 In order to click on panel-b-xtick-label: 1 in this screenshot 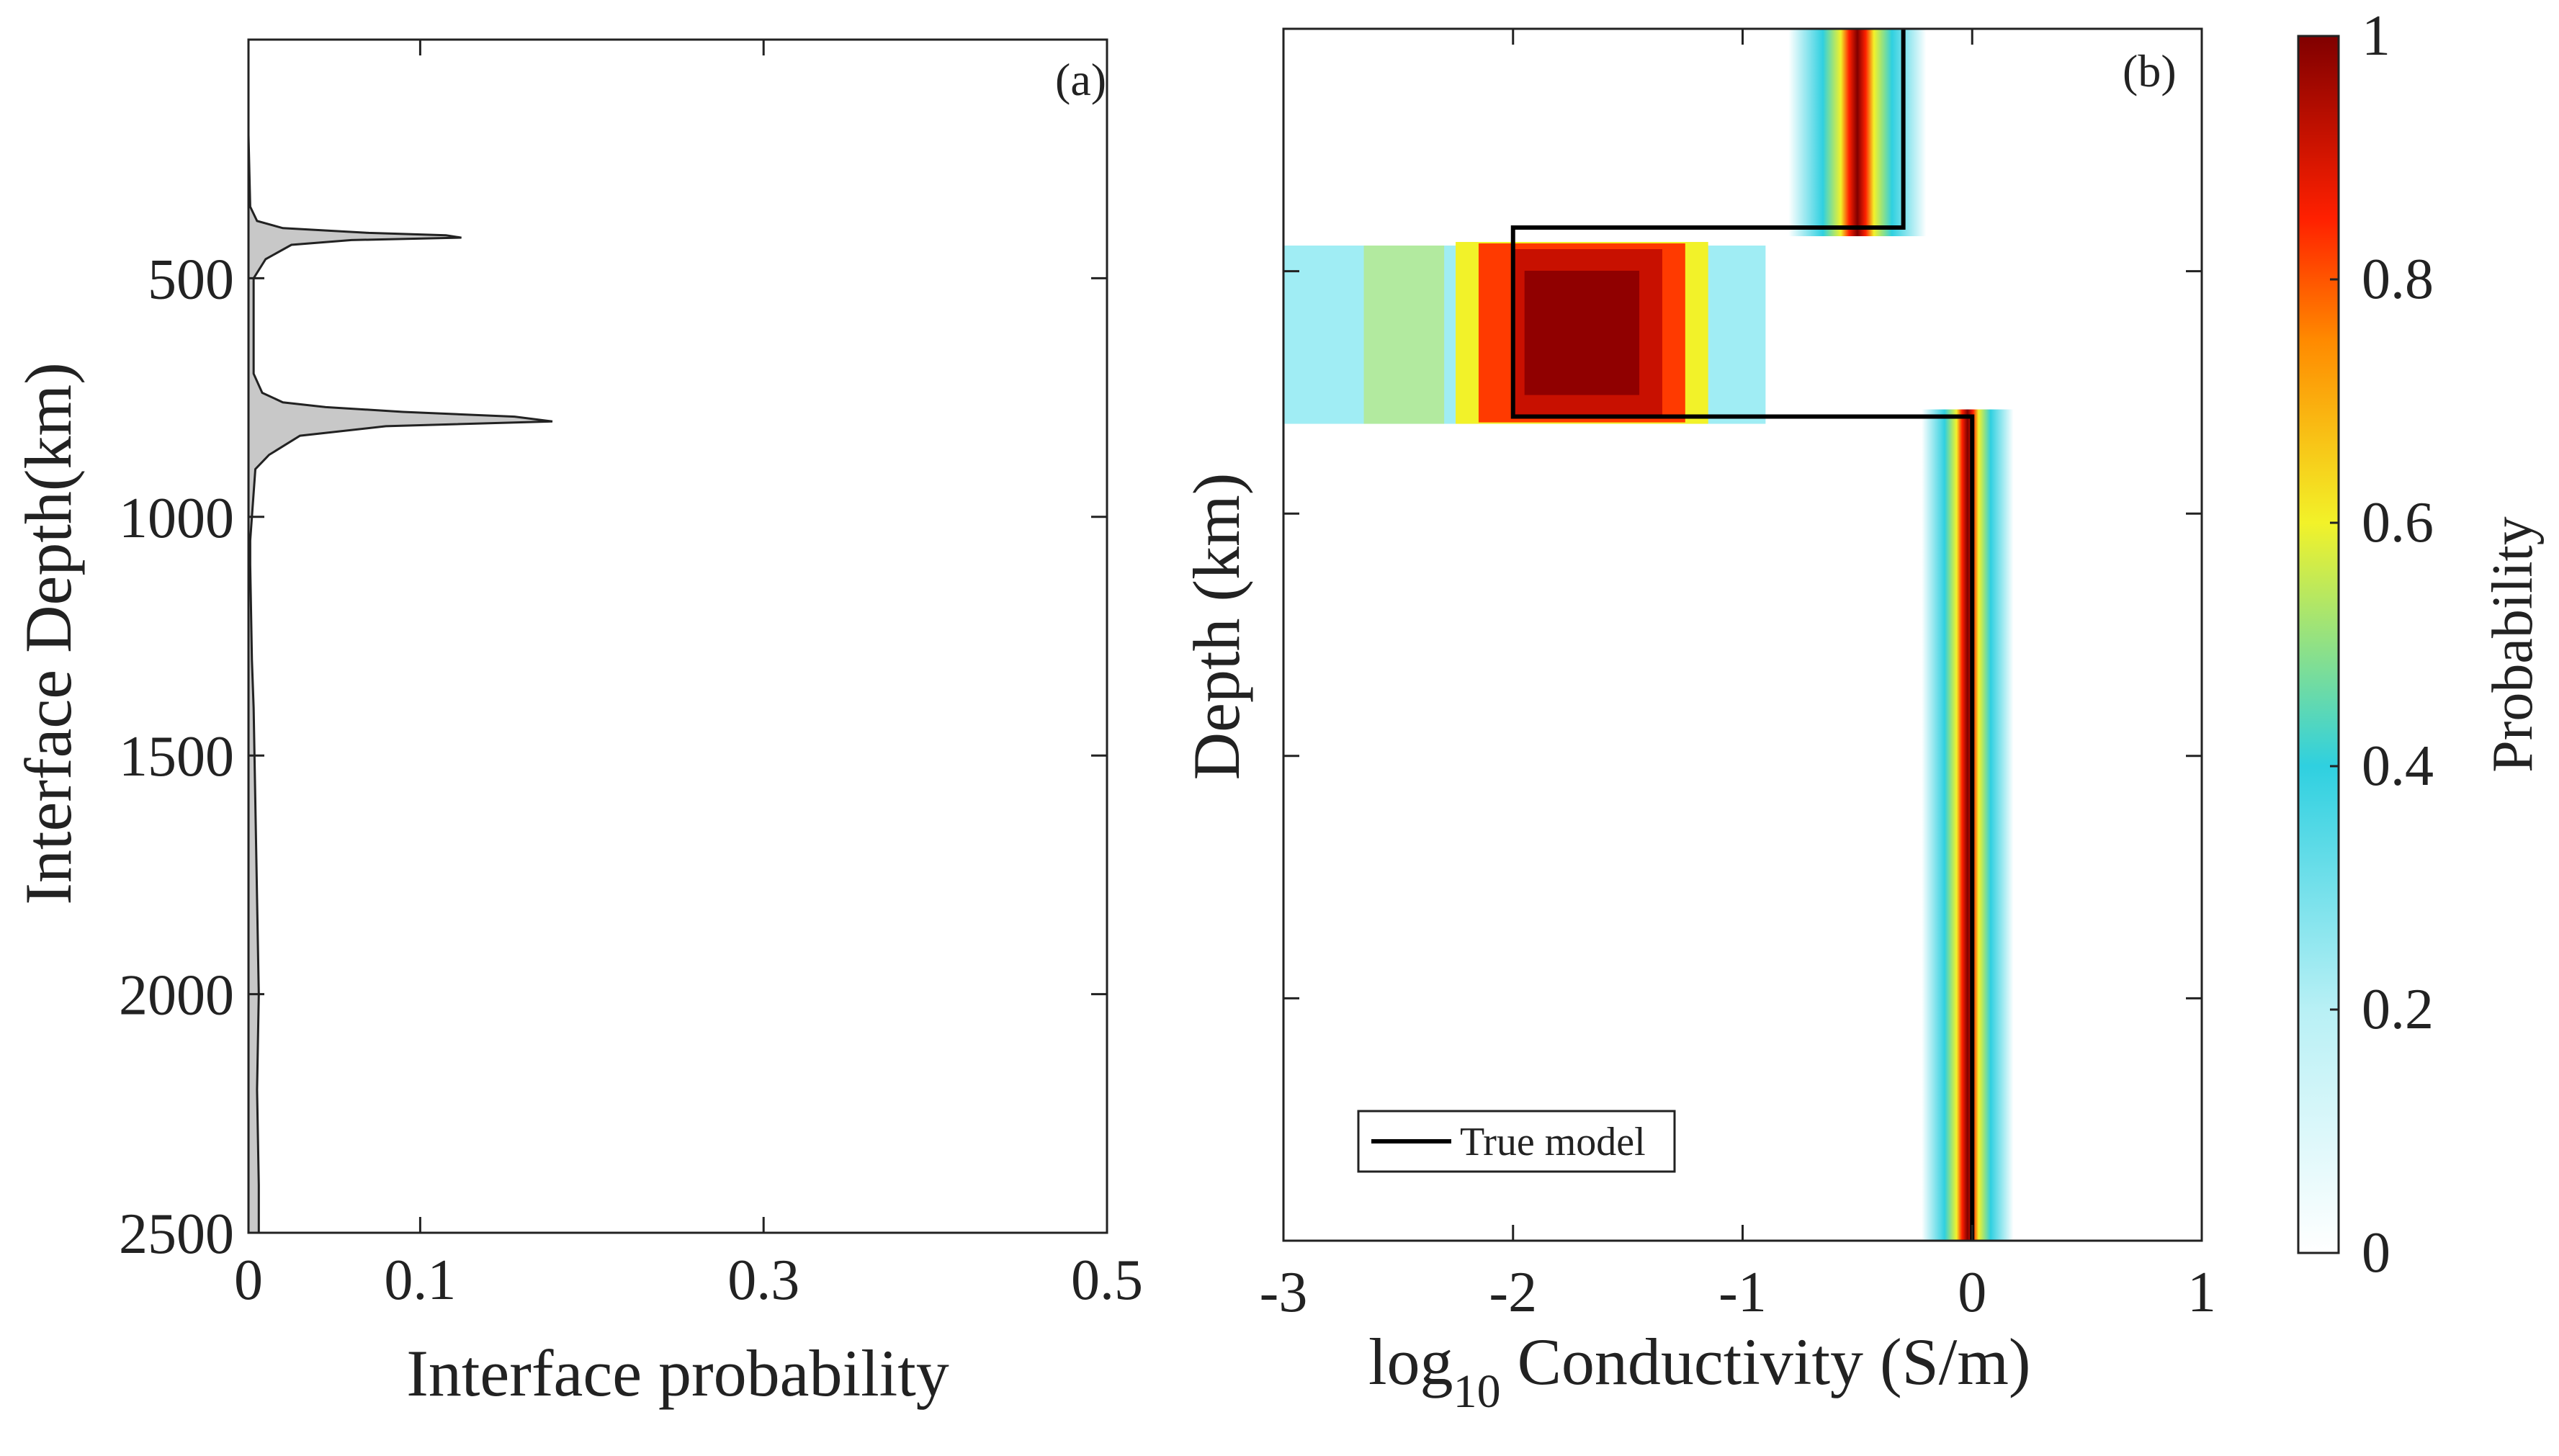, I will do `click(2201, 1292)`.